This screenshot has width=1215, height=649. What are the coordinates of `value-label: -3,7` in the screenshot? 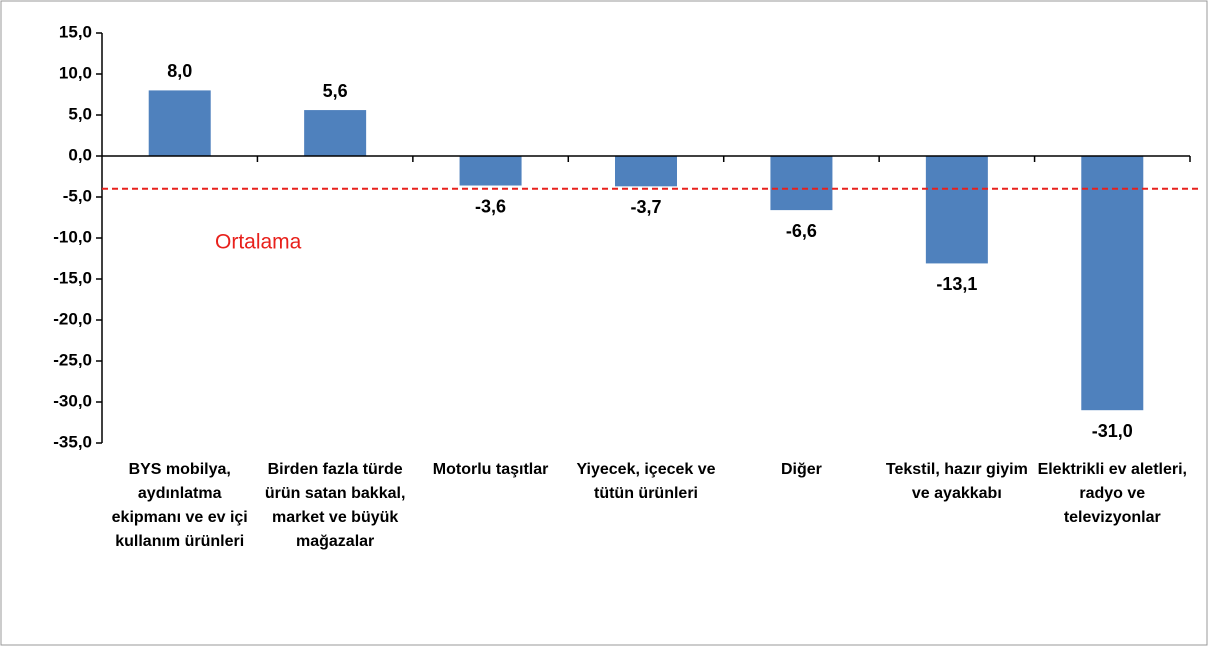 It's located at (645, 207).